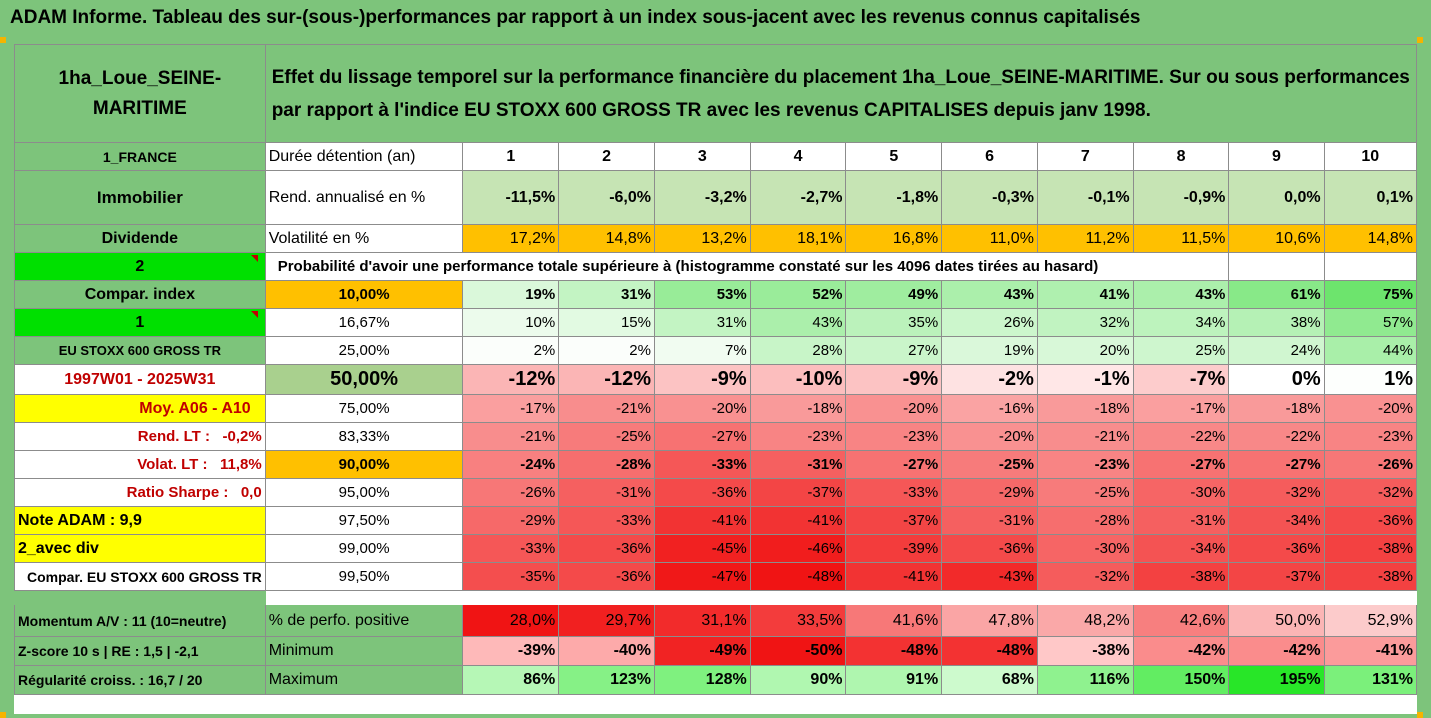 The width and height of the screenshot is (1431, 718). Describe the element at coordinates (606, 651) in the screenshot. I see `bottom-value: -40%` at that location.